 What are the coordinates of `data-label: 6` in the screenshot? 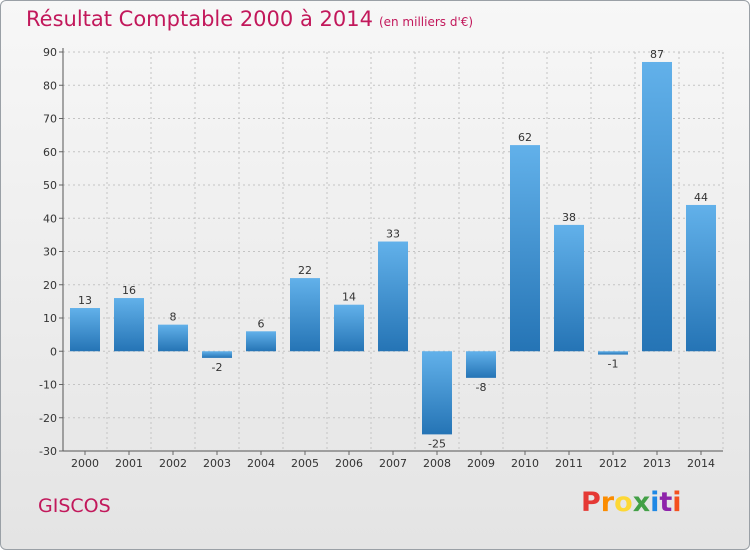 It's located at (261, 323).